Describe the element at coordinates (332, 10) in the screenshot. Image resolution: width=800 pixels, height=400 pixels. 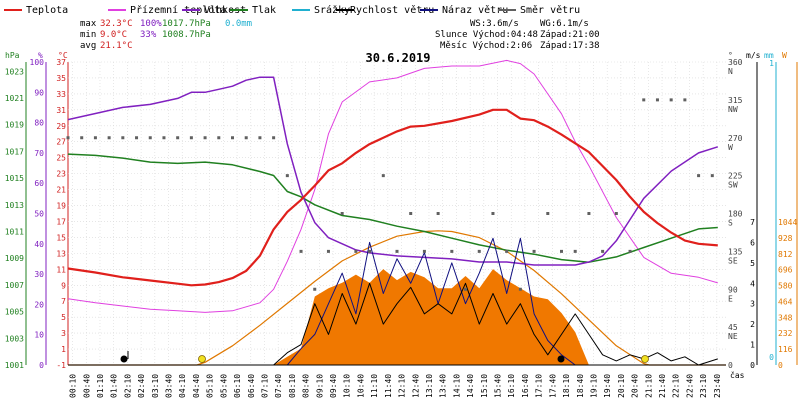
I see `legend-label-srazky: Srážky` at that location.